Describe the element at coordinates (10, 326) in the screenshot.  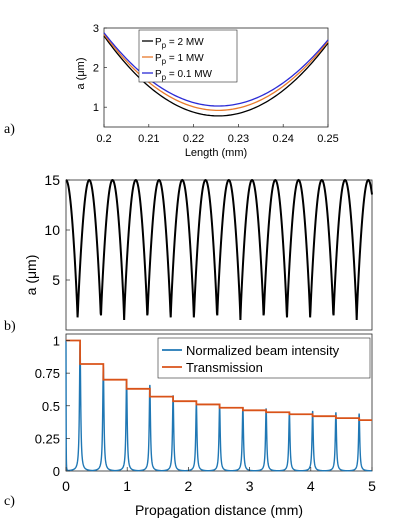
I see `panel-label-b: b)` at that location.